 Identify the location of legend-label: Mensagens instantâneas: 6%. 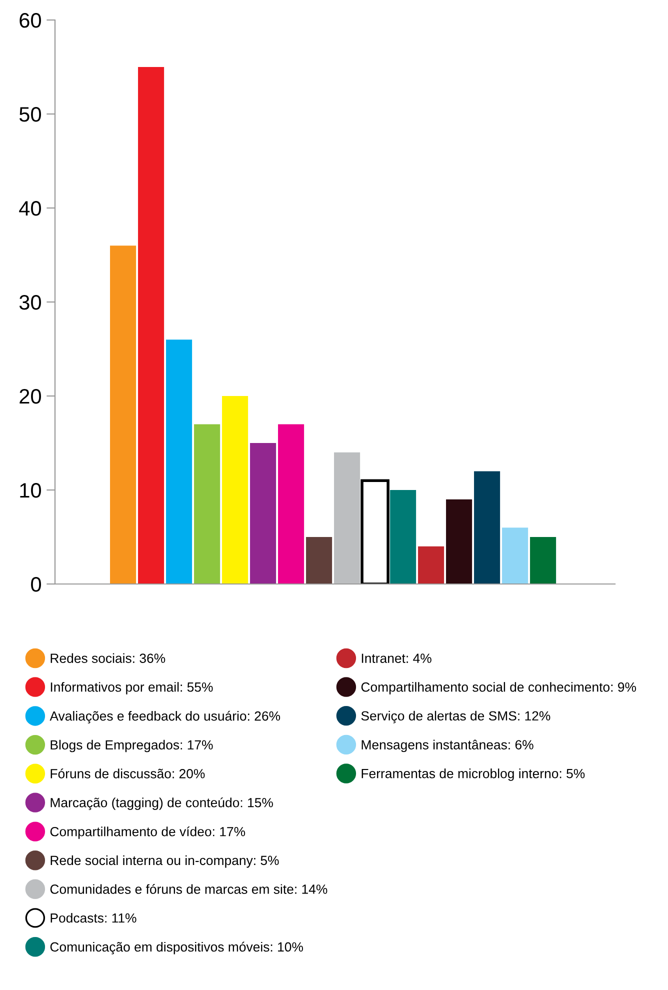
(448, 746).